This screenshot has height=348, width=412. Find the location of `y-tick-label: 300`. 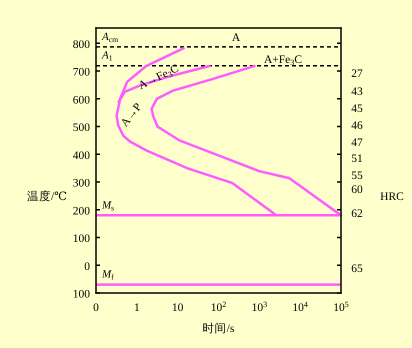

y-tick-label: 300 is located at coordinates (81, 184).